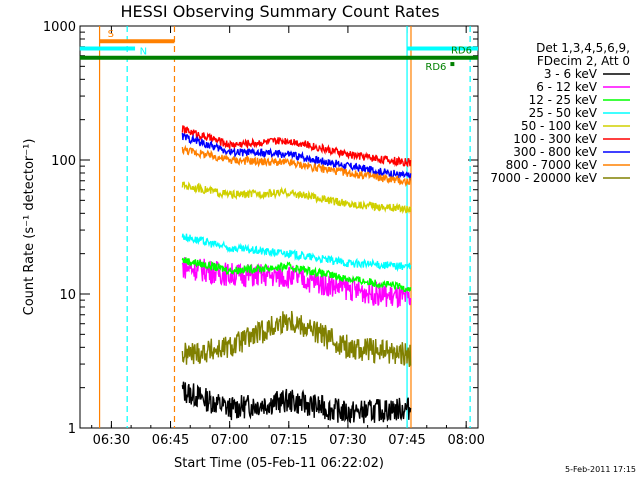  I want to click on legend-label-8: 7000 - 20000 keV, so click(543, 178).